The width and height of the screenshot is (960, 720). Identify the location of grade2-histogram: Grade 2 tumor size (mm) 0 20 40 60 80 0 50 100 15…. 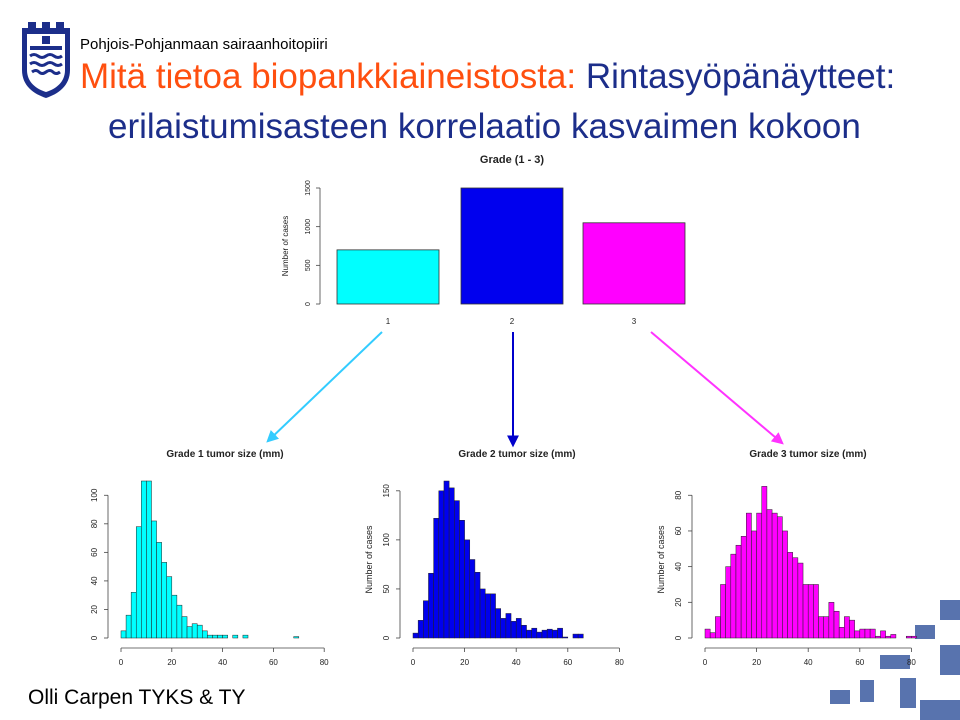
(494, 558).